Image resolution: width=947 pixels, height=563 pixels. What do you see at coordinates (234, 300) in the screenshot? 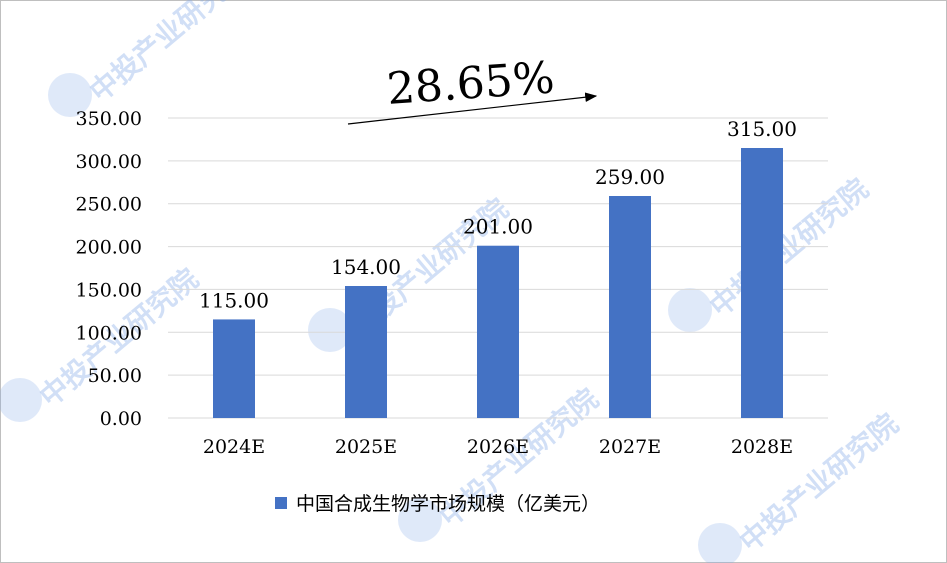
I see `data-label: 115.00` at bounding box center [234, 300].